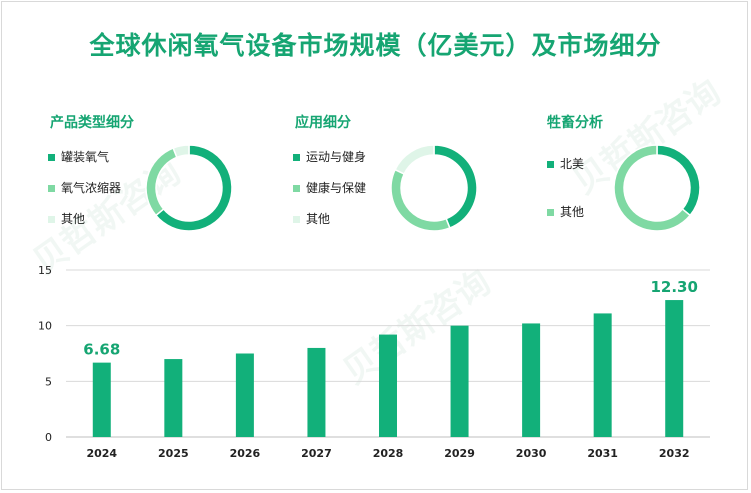 This screenshot has height=493, width=751. Describe the element at coordinates (575, 123) in the screenshot. I see `livestock-title: 牲畜分析` at that location.